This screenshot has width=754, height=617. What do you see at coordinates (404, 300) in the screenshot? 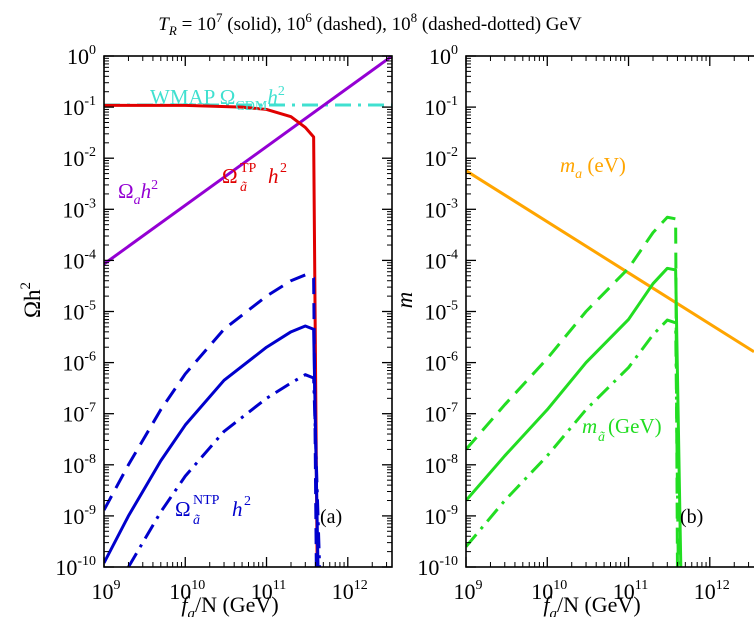
I see `panel-b-ylabel: m` at bounding box center [404, 300].